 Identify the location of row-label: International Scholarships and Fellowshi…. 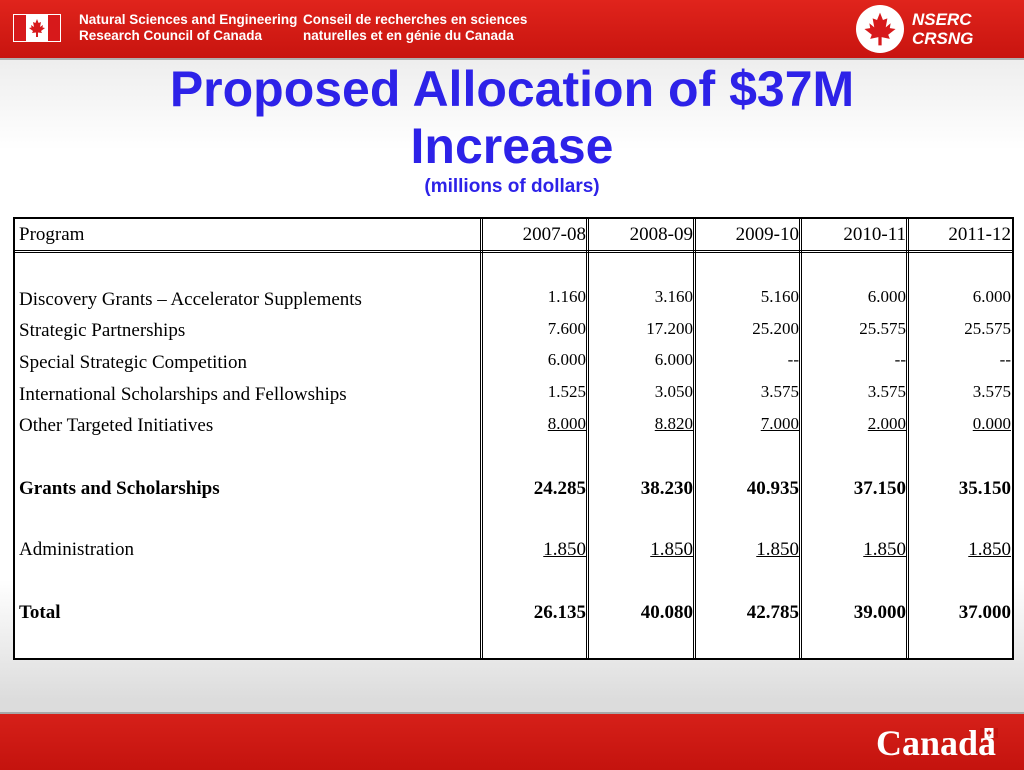
(183, 394).